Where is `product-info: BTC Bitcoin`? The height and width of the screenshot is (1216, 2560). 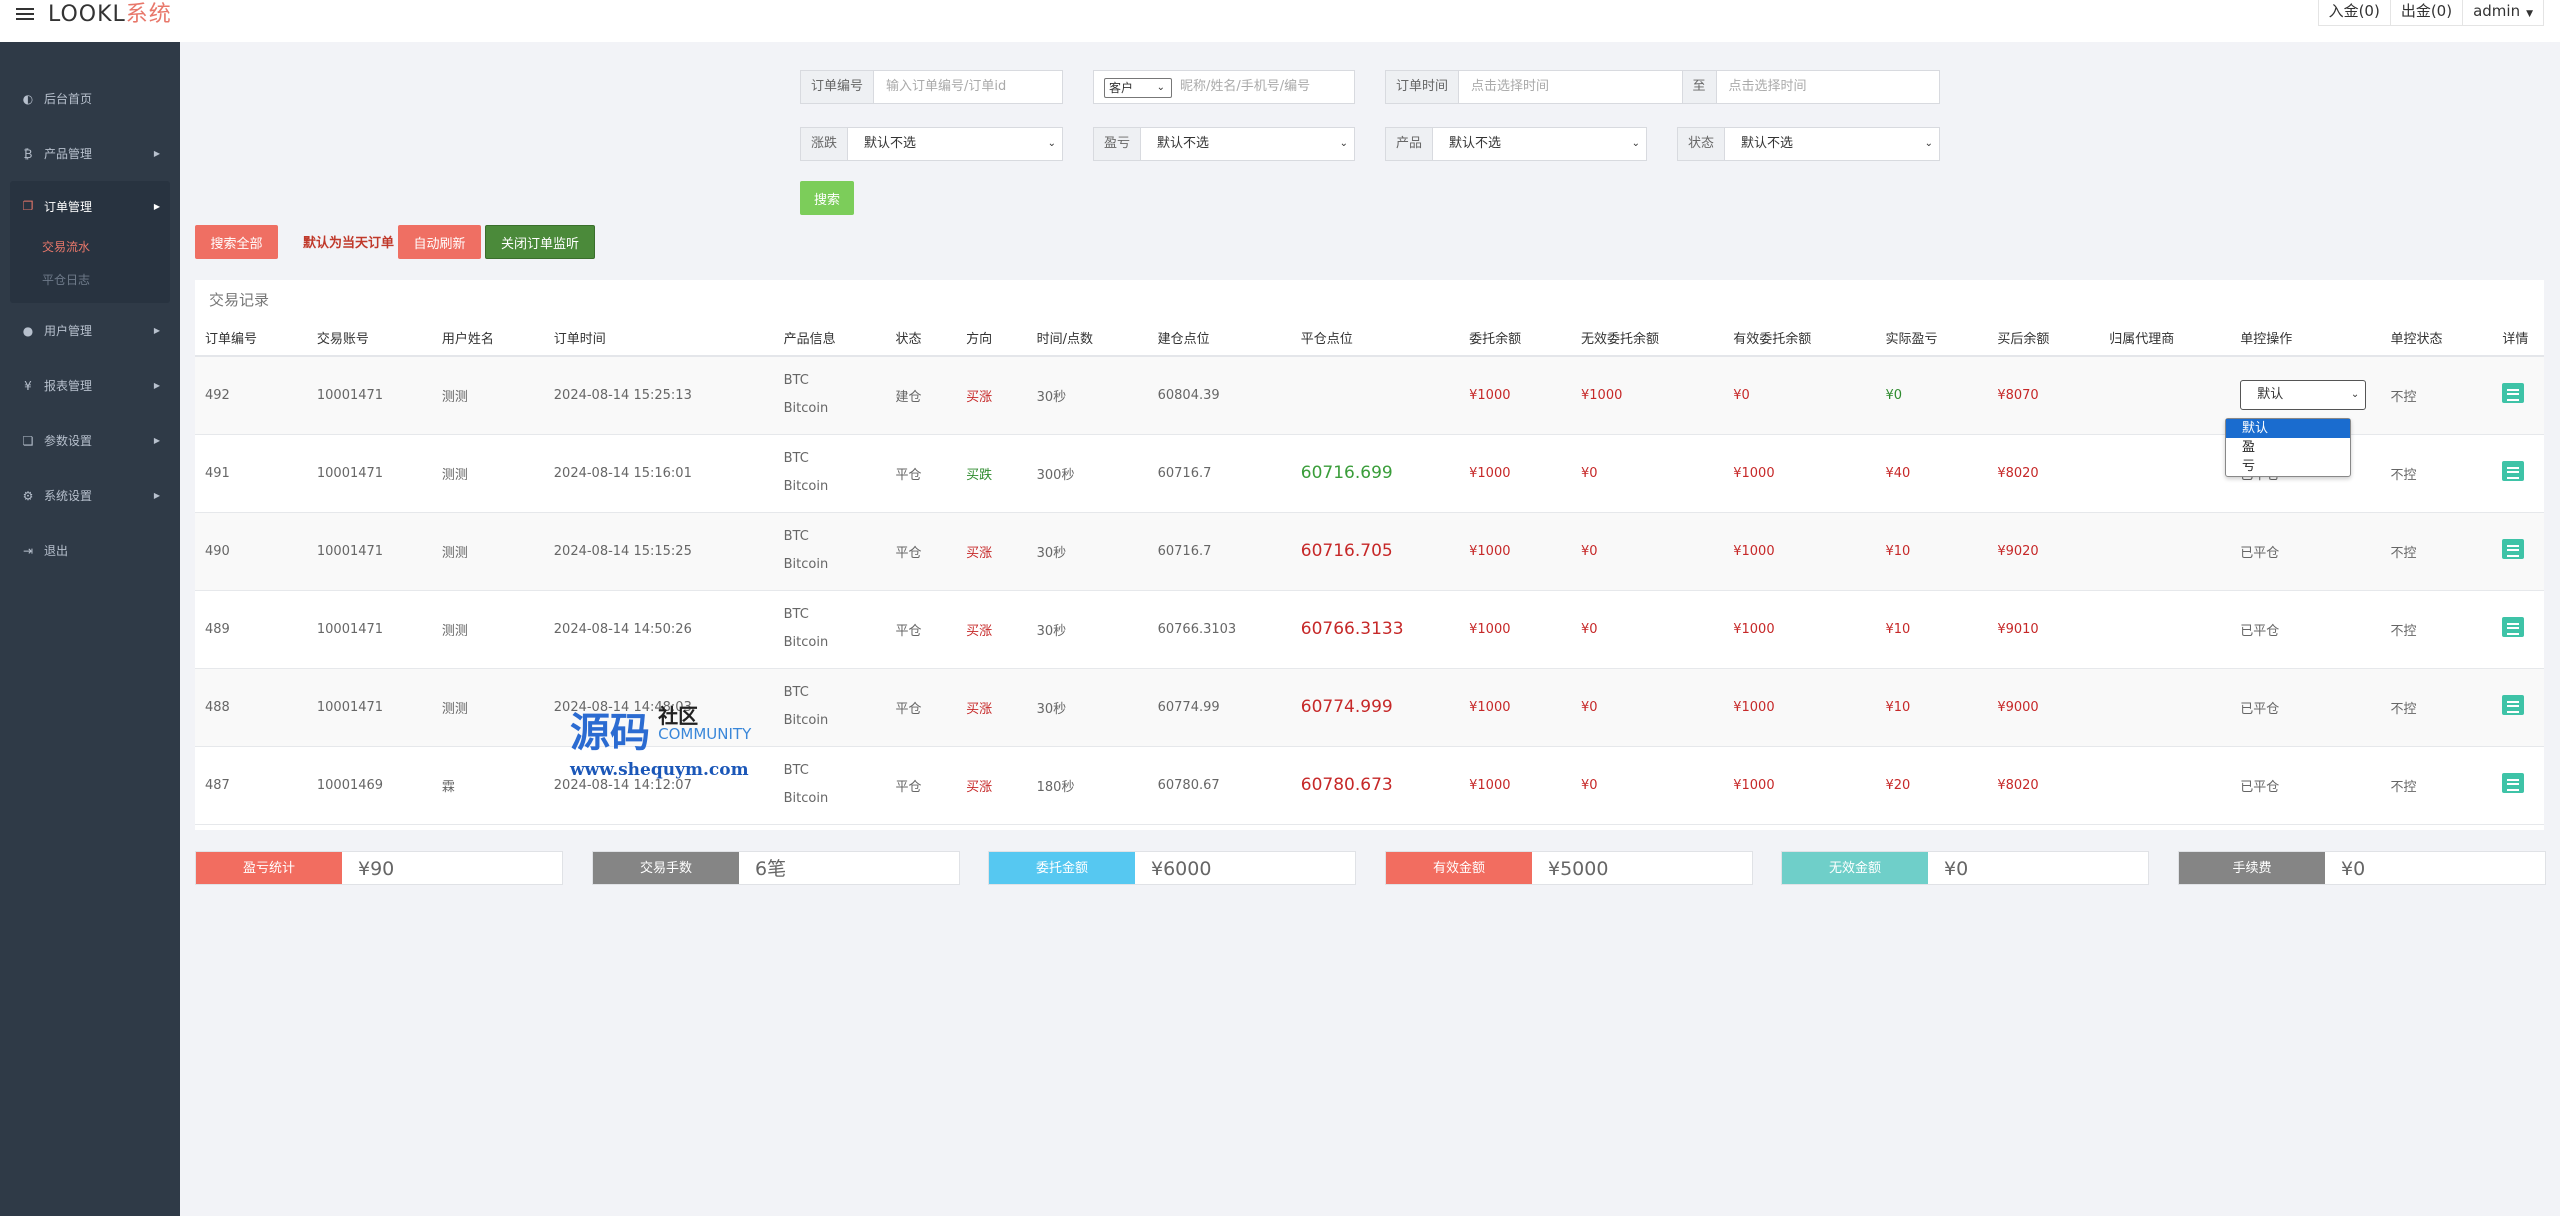 product-info: BTC Bitcoin is located at coordinates (829, 395).